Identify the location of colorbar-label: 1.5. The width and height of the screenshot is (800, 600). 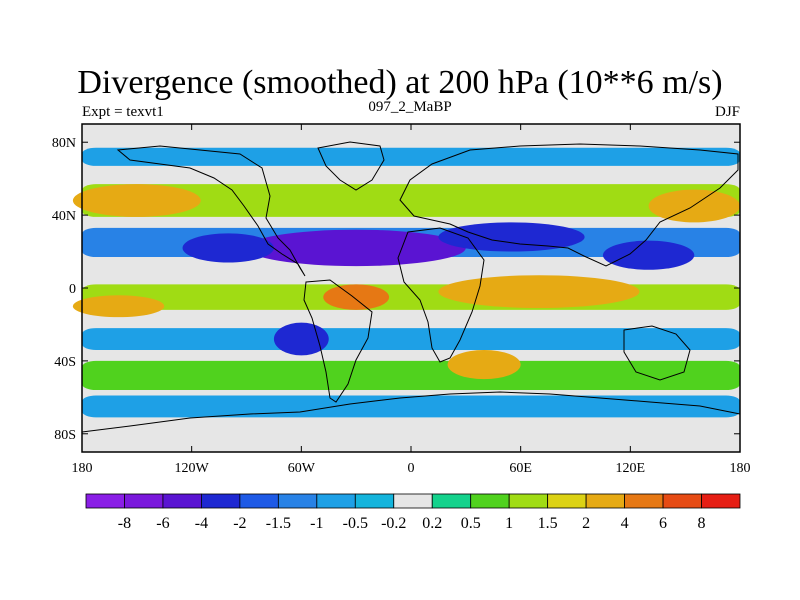
(548, 523).